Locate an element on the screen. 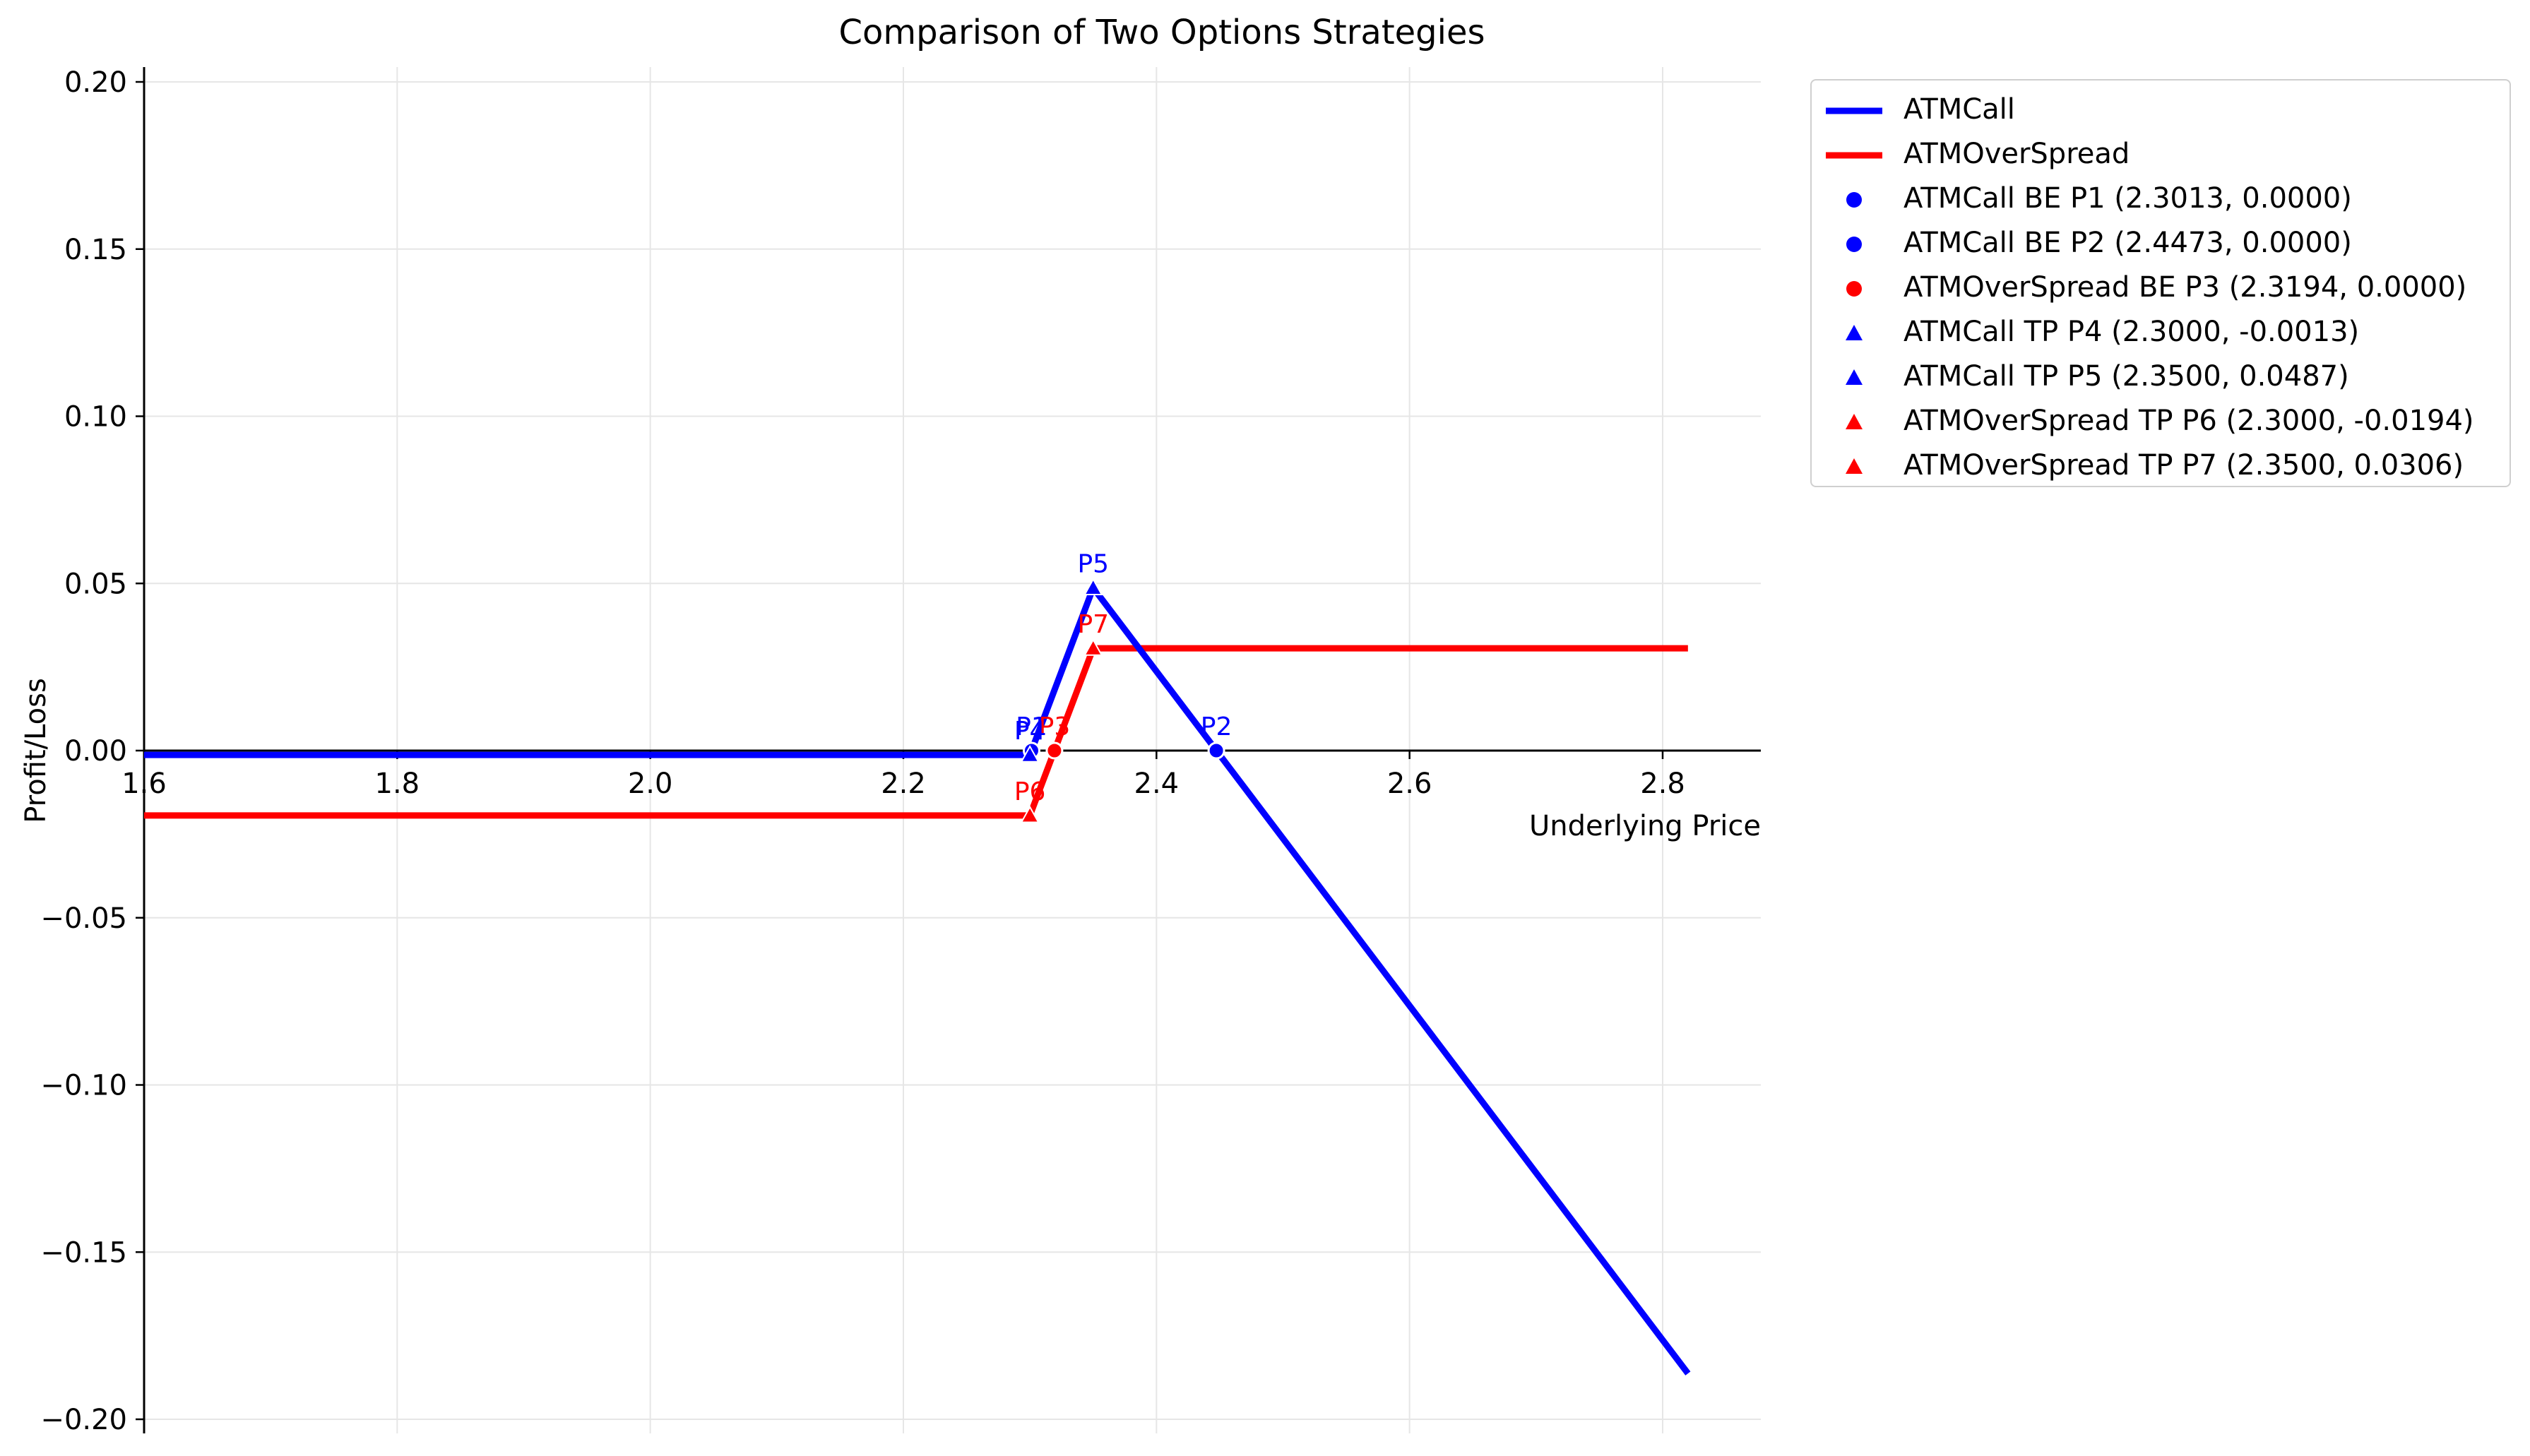 The height and width of the screenshot is (1456, 2530). y-tick-label: −0.10 is located at coordinates (83, 1086).